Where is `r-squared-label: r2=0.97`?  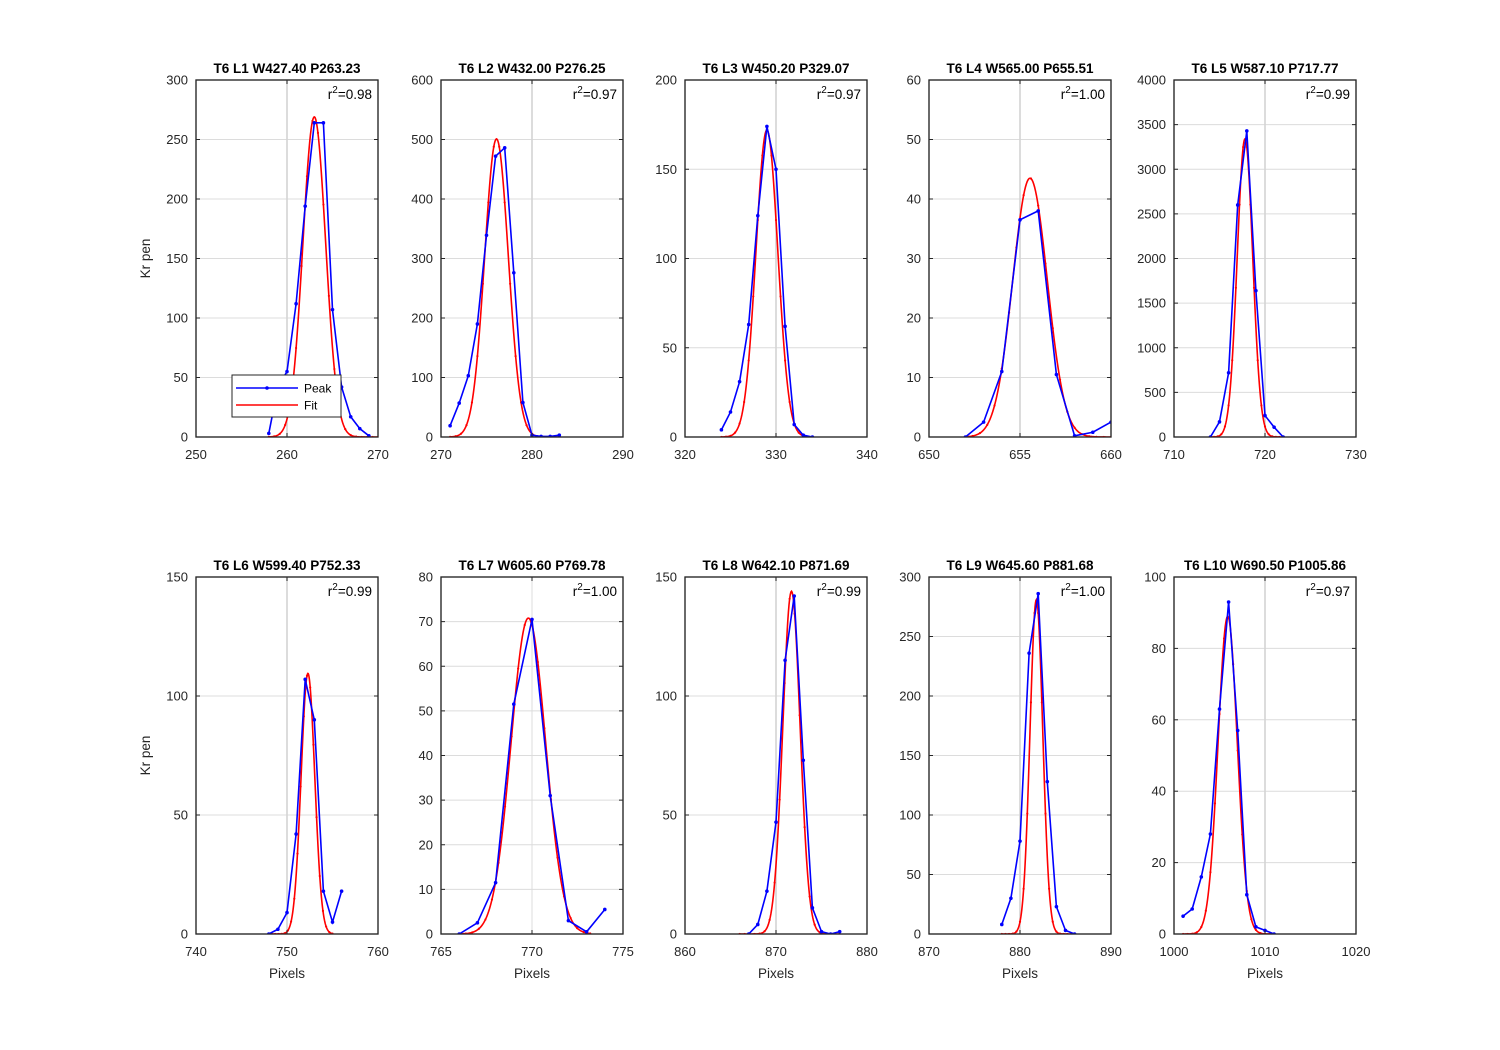
r-squared-label: r2=0.97 is located at coordinates (839, 93).